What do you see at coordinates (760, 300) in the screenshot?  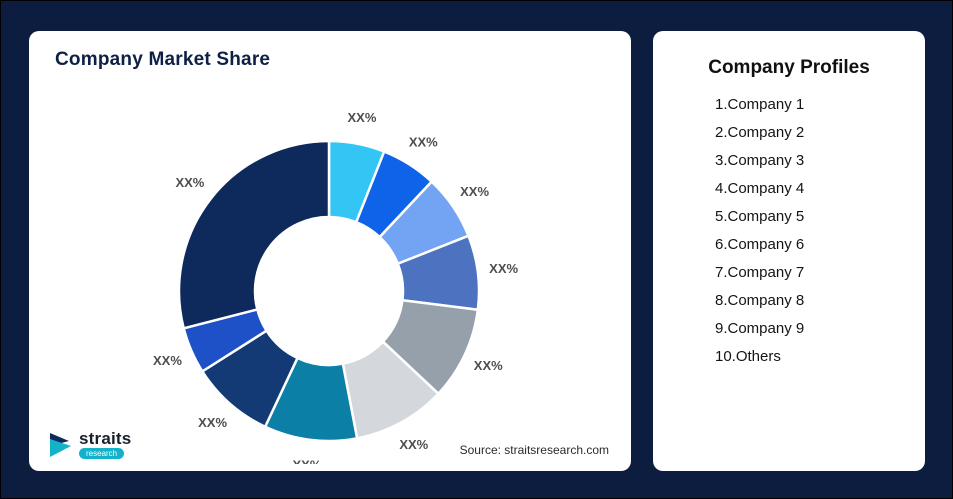 I see `company-list-item: 8.Company 8` at bounding box center [760, 300].